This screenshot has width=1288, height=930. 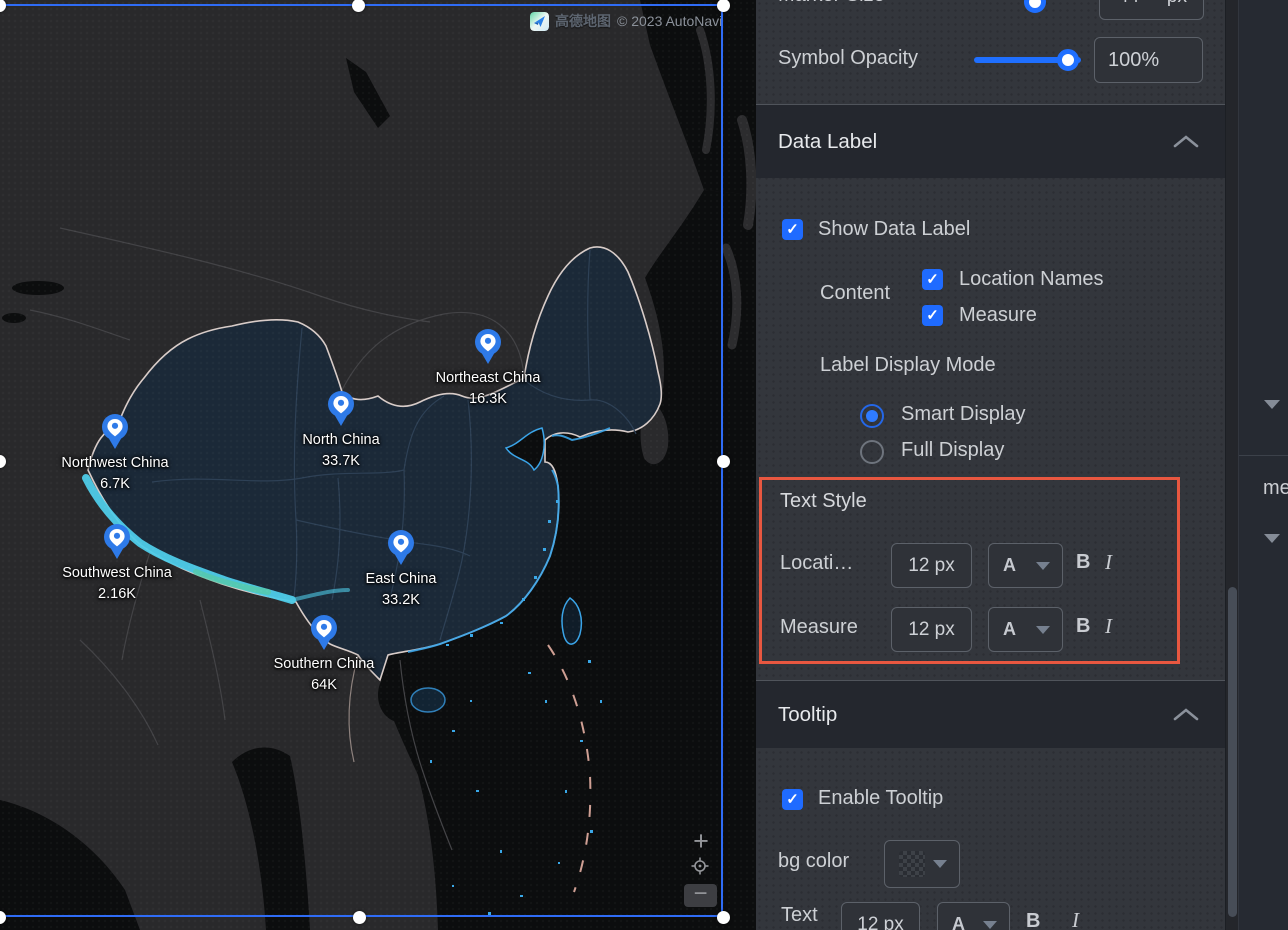 What do you see at coordinates (38, 288) in the screenshot?
I see `lake-balkhash` at bounding box center [38, 288].